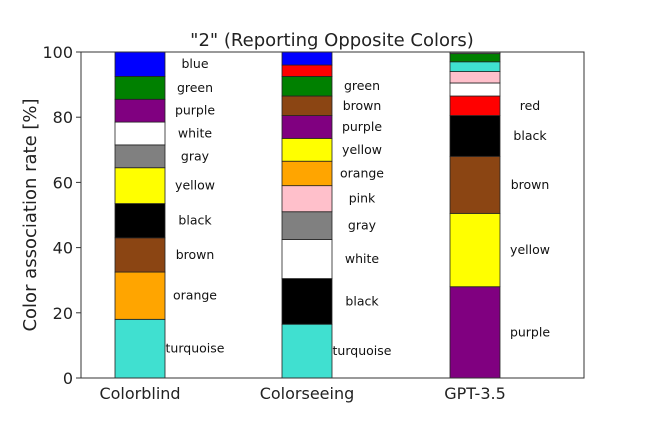  I want to click on bar-gpt-3-5: purple yellow brown black red, so click(499, 215).